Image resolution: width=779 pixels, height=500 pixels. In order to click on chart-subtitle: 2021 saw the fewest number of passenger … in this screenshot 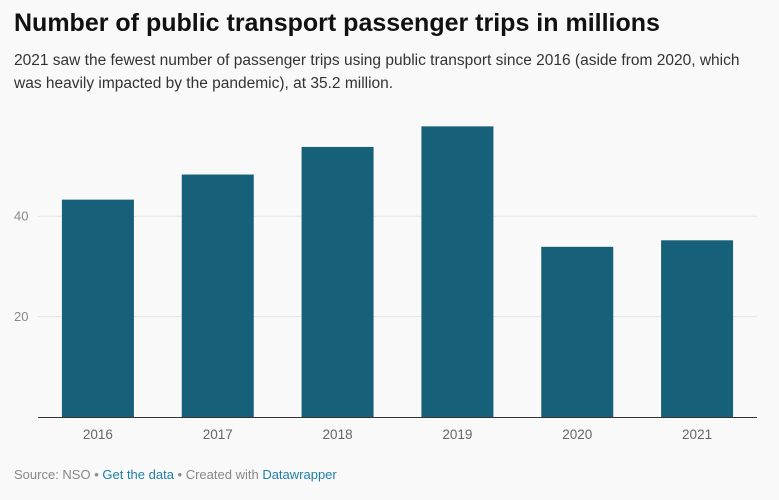, I will do `click(377, 72)`.